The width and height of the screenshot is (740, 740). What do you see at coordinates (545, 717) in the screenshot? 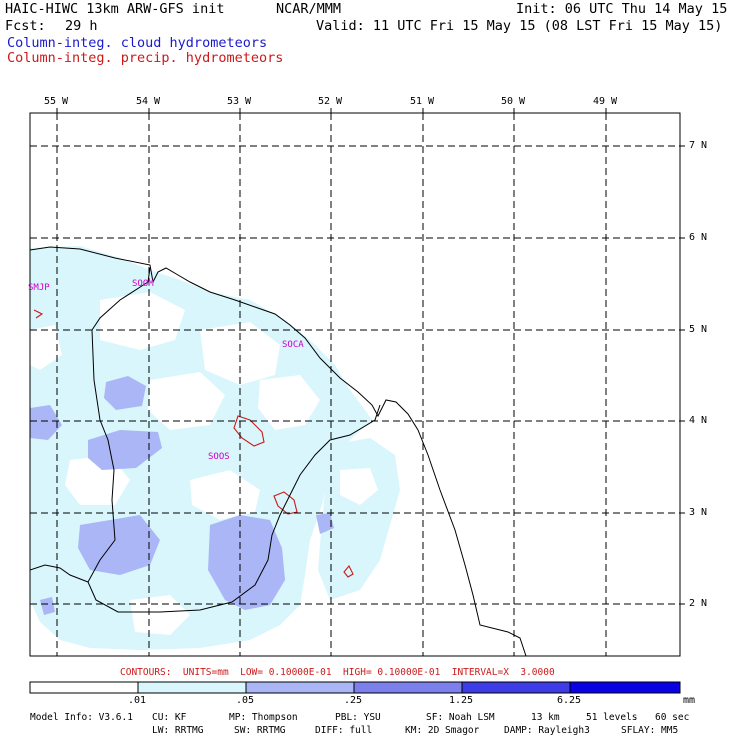
I see `grid-spacing: 13 km` at bounding box center [545, 717].